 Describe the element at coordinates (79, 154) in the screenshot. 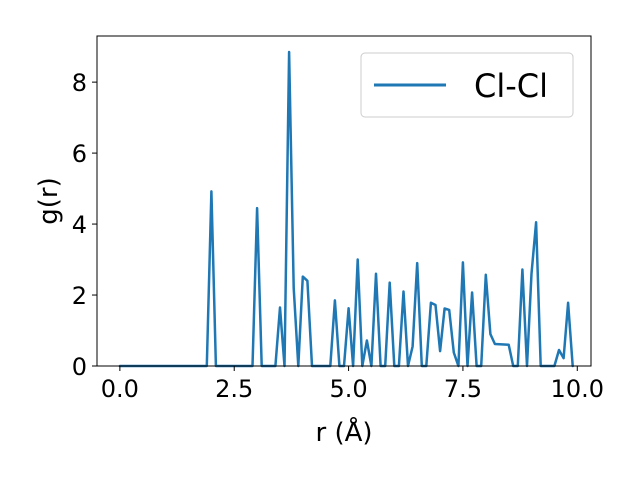

I see `y-tick-label: 6` at that location.